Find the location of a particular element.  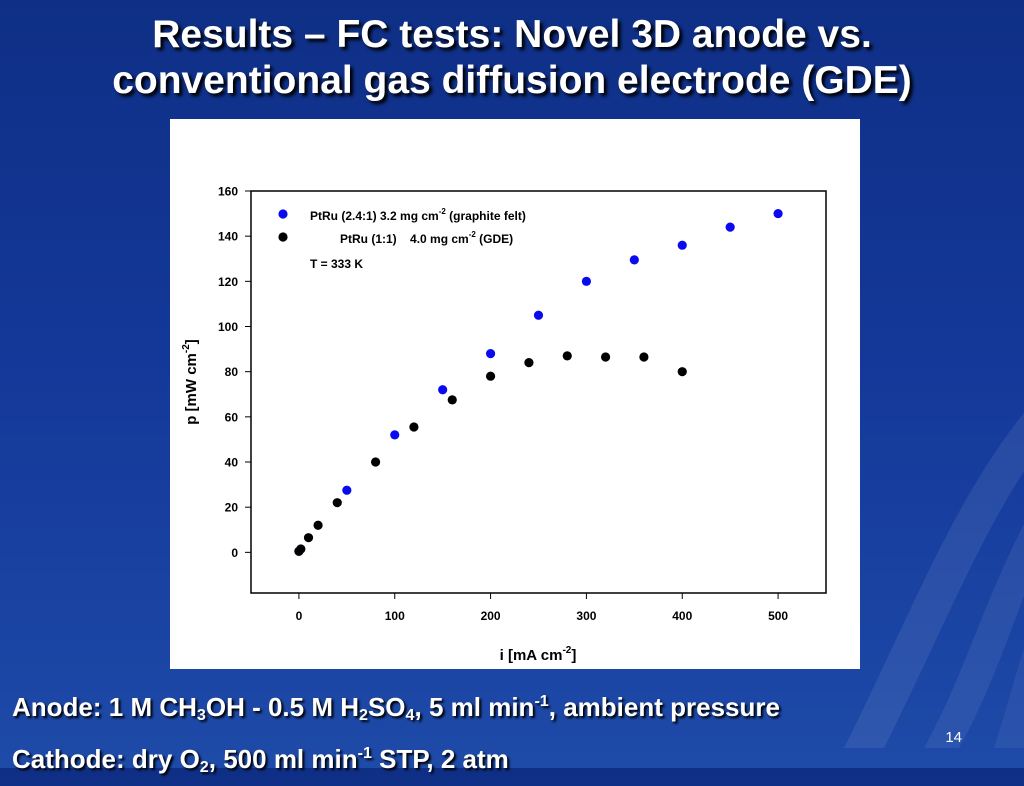

y-tick-label: 60 is located at coordinates (232, 417).